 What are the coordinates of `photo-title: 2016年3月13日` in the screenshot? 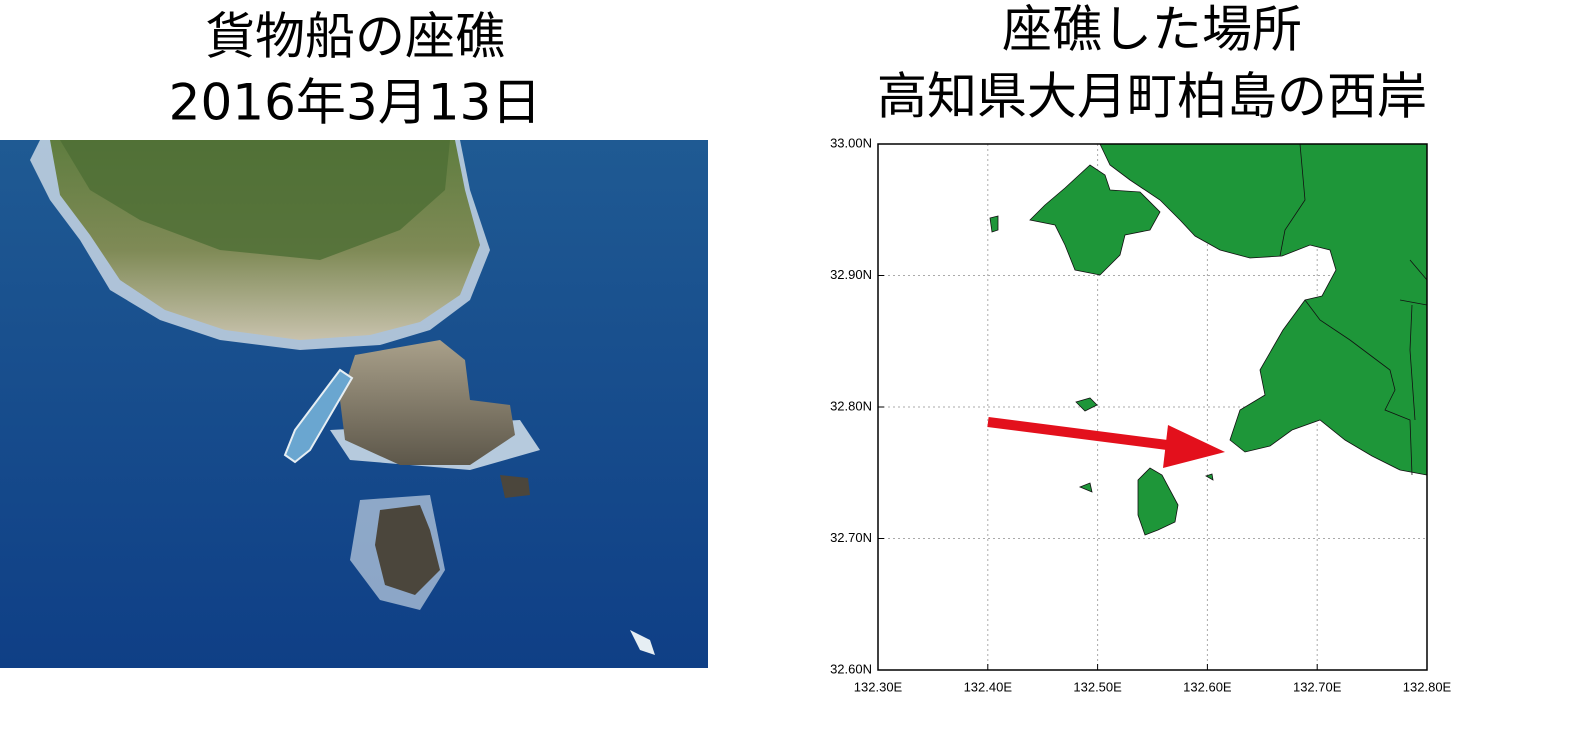 It's located at (355, 103).